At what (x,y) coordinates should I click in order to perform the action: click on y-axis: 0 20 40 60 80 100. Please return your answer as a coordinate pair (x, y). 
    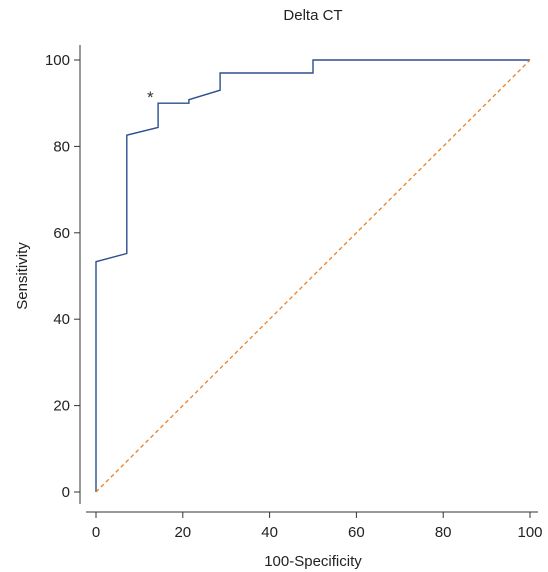
    Looking at the image, I should click on (63, 274).